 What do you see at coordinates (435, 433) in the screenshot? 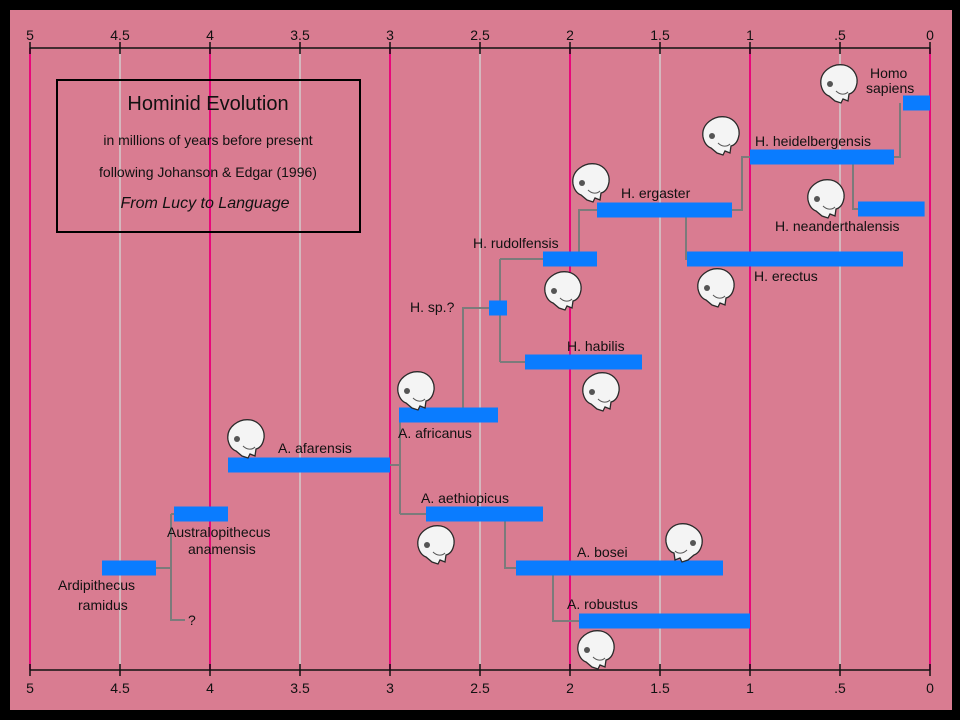
I see `label-africanus: A. africanus` at bounding box center [435, 433].